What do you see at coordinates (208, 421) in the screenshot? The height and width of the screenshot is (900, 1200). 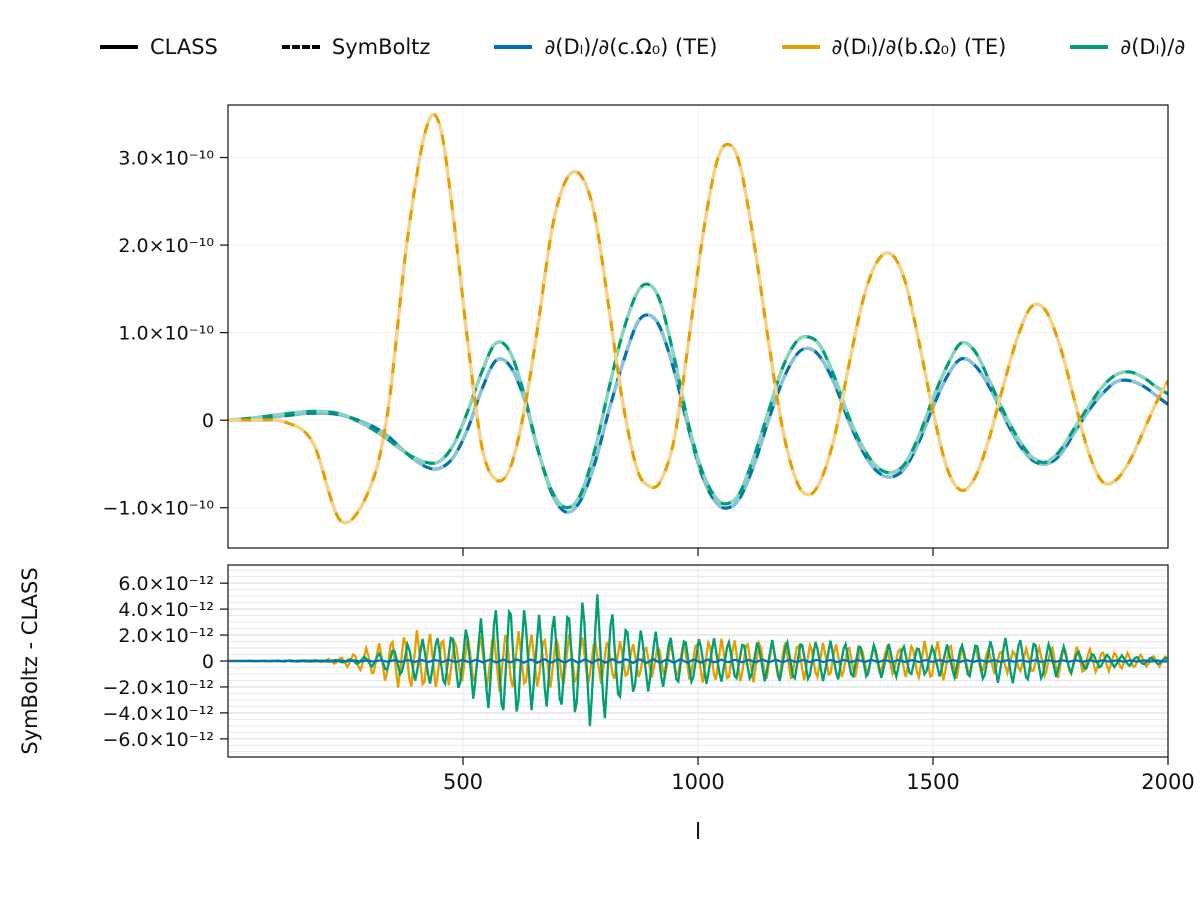 I see `top-y-tick-label: 0` at bounding box center [208, 421].